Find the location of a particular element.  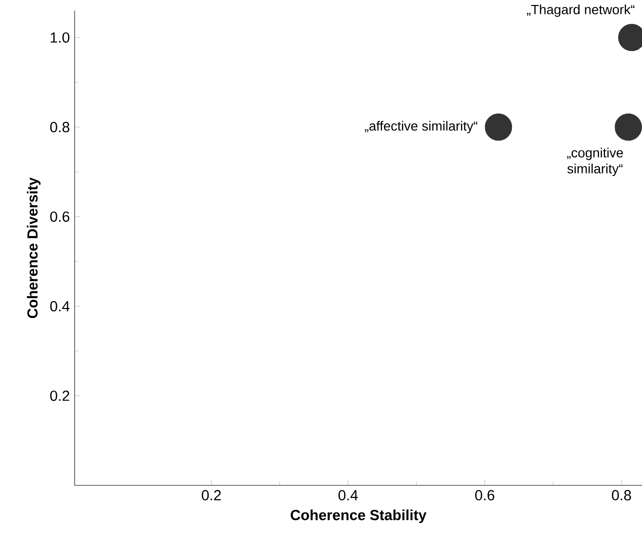

x-tick-label: 0.2 is located at coordinates (211, 495).